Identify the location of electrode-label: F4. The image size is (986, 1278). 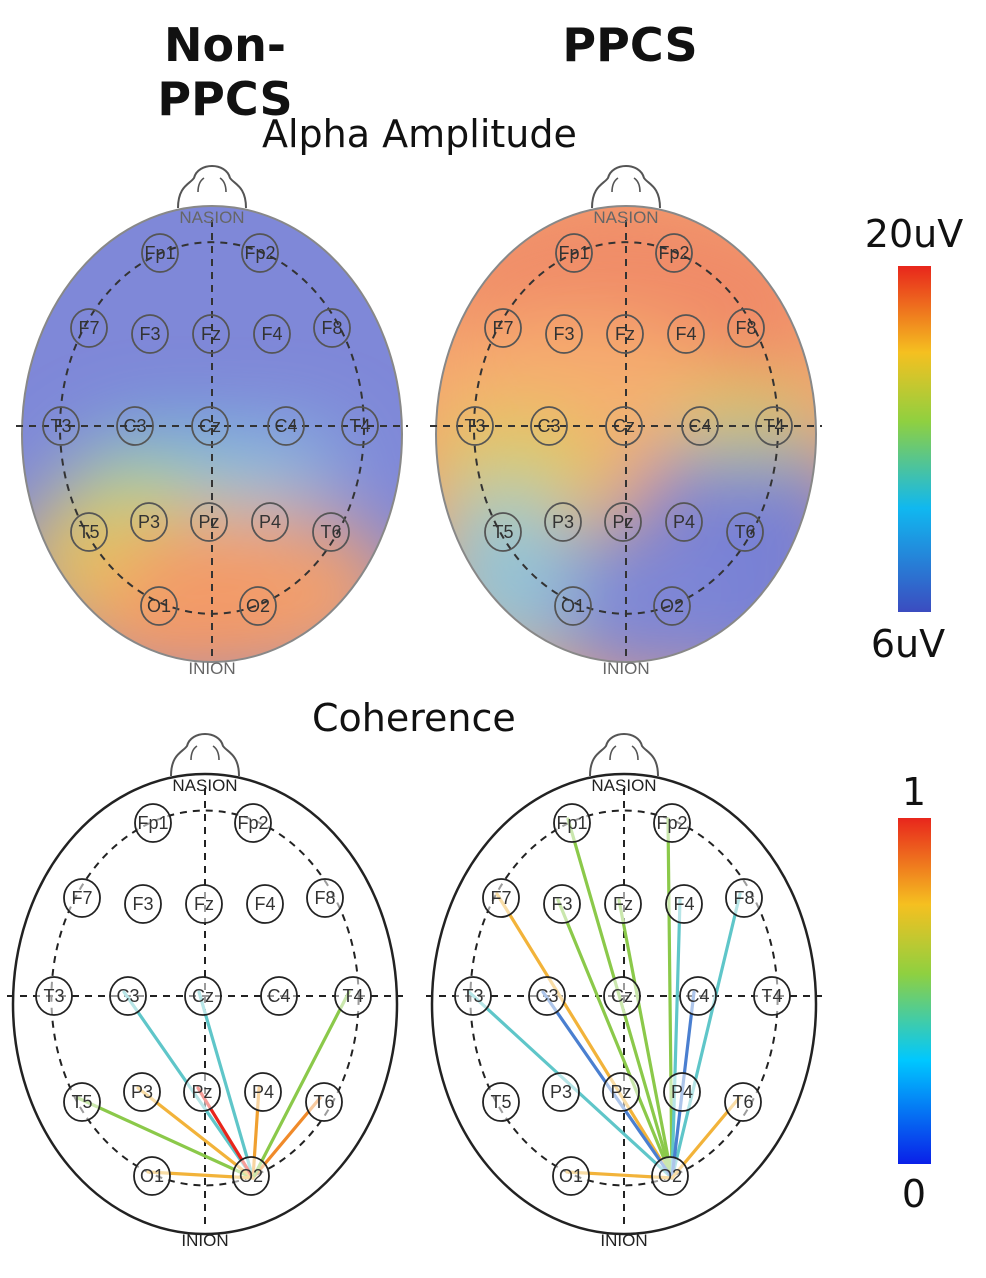
(685, 334).